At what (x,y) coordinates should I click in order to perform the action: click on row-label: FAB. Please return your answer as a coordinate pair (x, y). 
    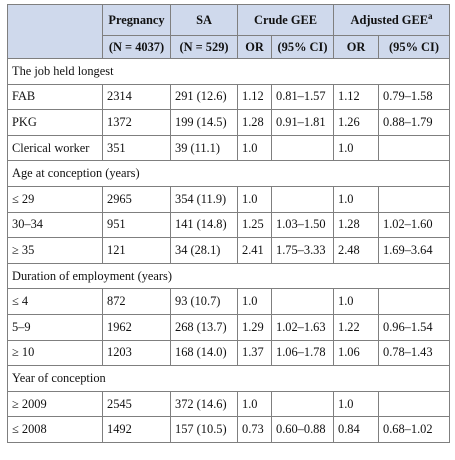
    Looking at the image, I should click on (55, 97).